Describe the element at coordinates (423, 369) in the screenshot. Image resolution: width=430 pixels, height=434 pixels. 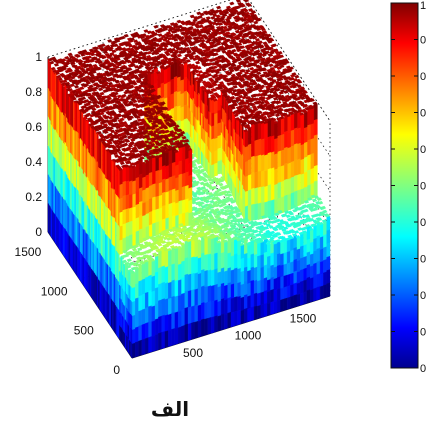
I see `colorbar-tick-label: 0` at that location.